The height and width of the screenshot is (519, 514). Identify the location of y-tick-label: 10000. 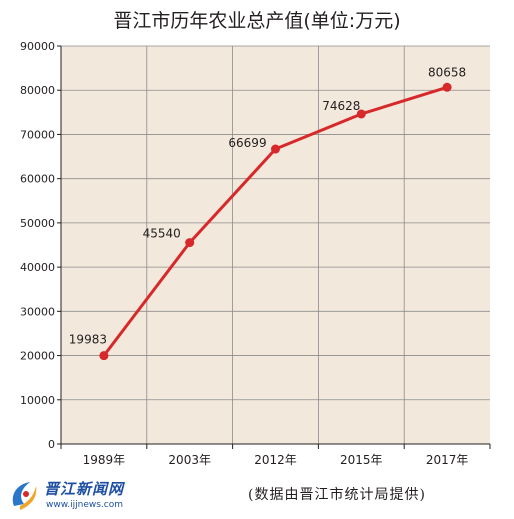
(37, 400).